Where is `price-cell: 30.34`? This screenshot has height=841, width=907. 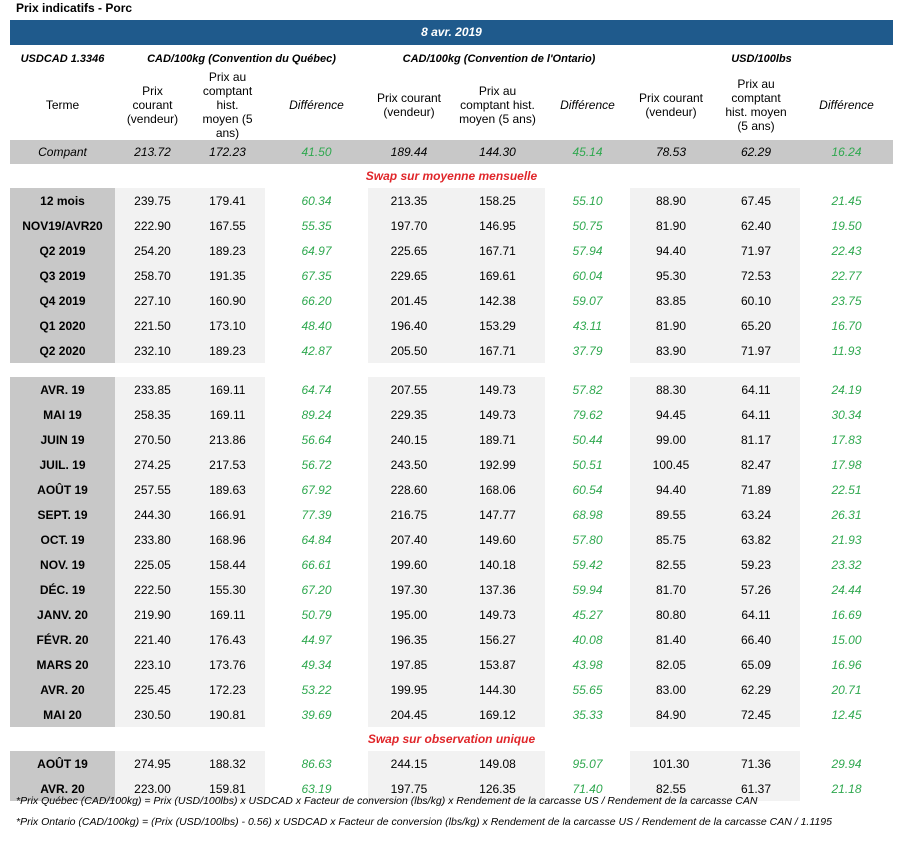 price-cell: 30.34 is located at coordinates (846, 414).